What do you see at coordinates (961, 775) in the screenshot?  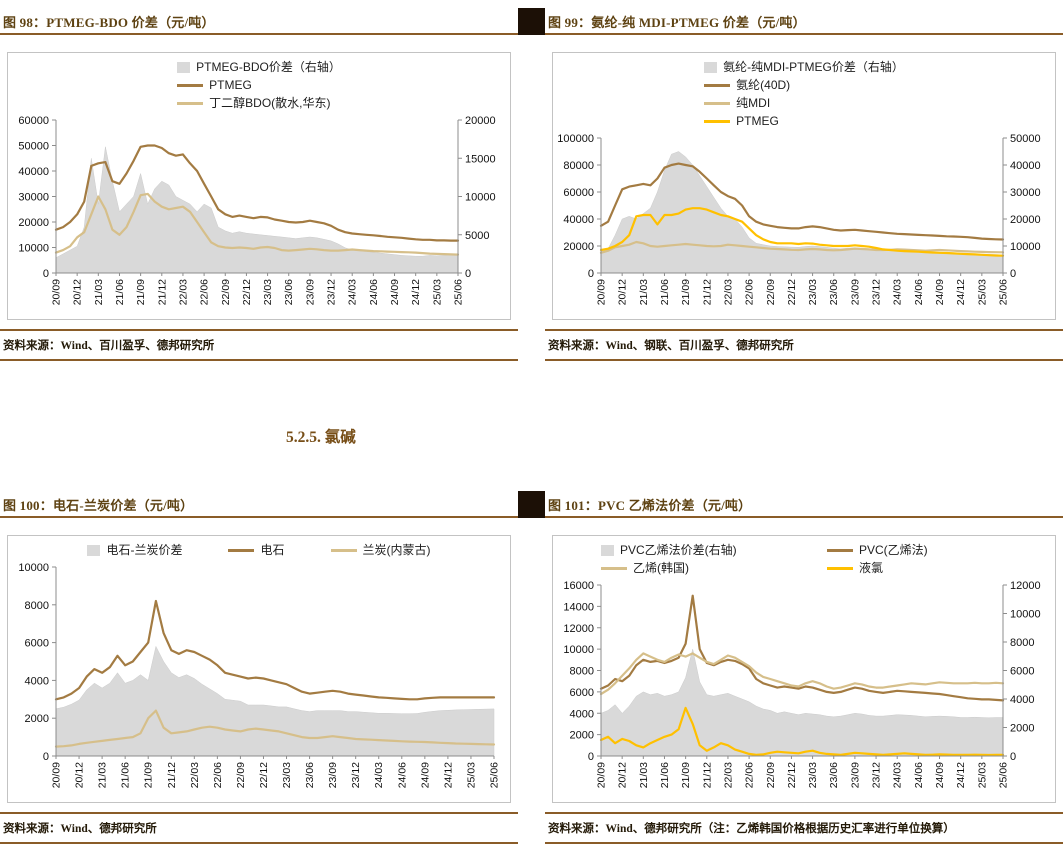 I see `svg-text: 24/12` at bounding box center [961, 775].